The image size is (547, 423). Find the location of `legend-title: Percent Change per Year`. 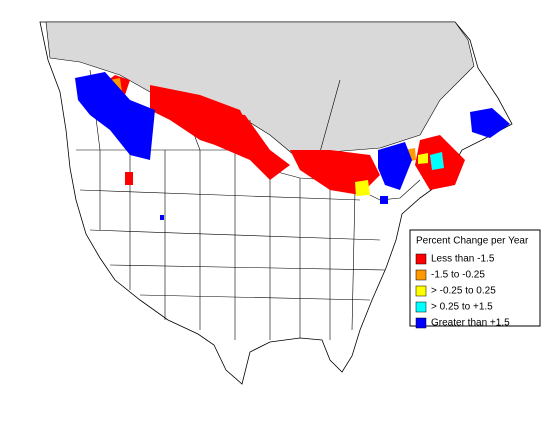

legend-title: Percent Change per Year is located at coordinates (472, 241).